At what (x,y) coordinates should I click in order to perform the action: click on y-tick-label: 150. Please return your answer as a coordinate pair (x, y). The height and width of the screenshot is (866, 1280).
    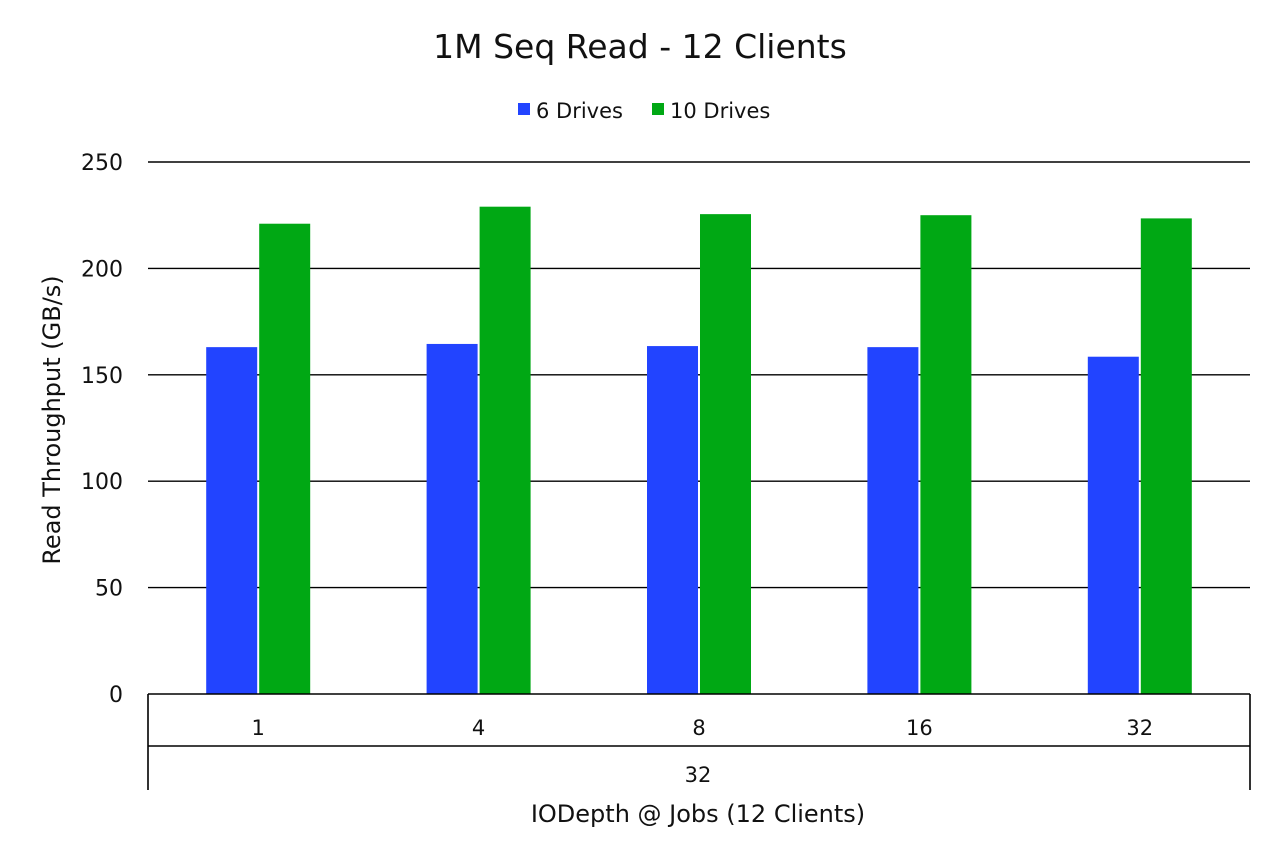
    Looking at the image, I should click on (102, 376).